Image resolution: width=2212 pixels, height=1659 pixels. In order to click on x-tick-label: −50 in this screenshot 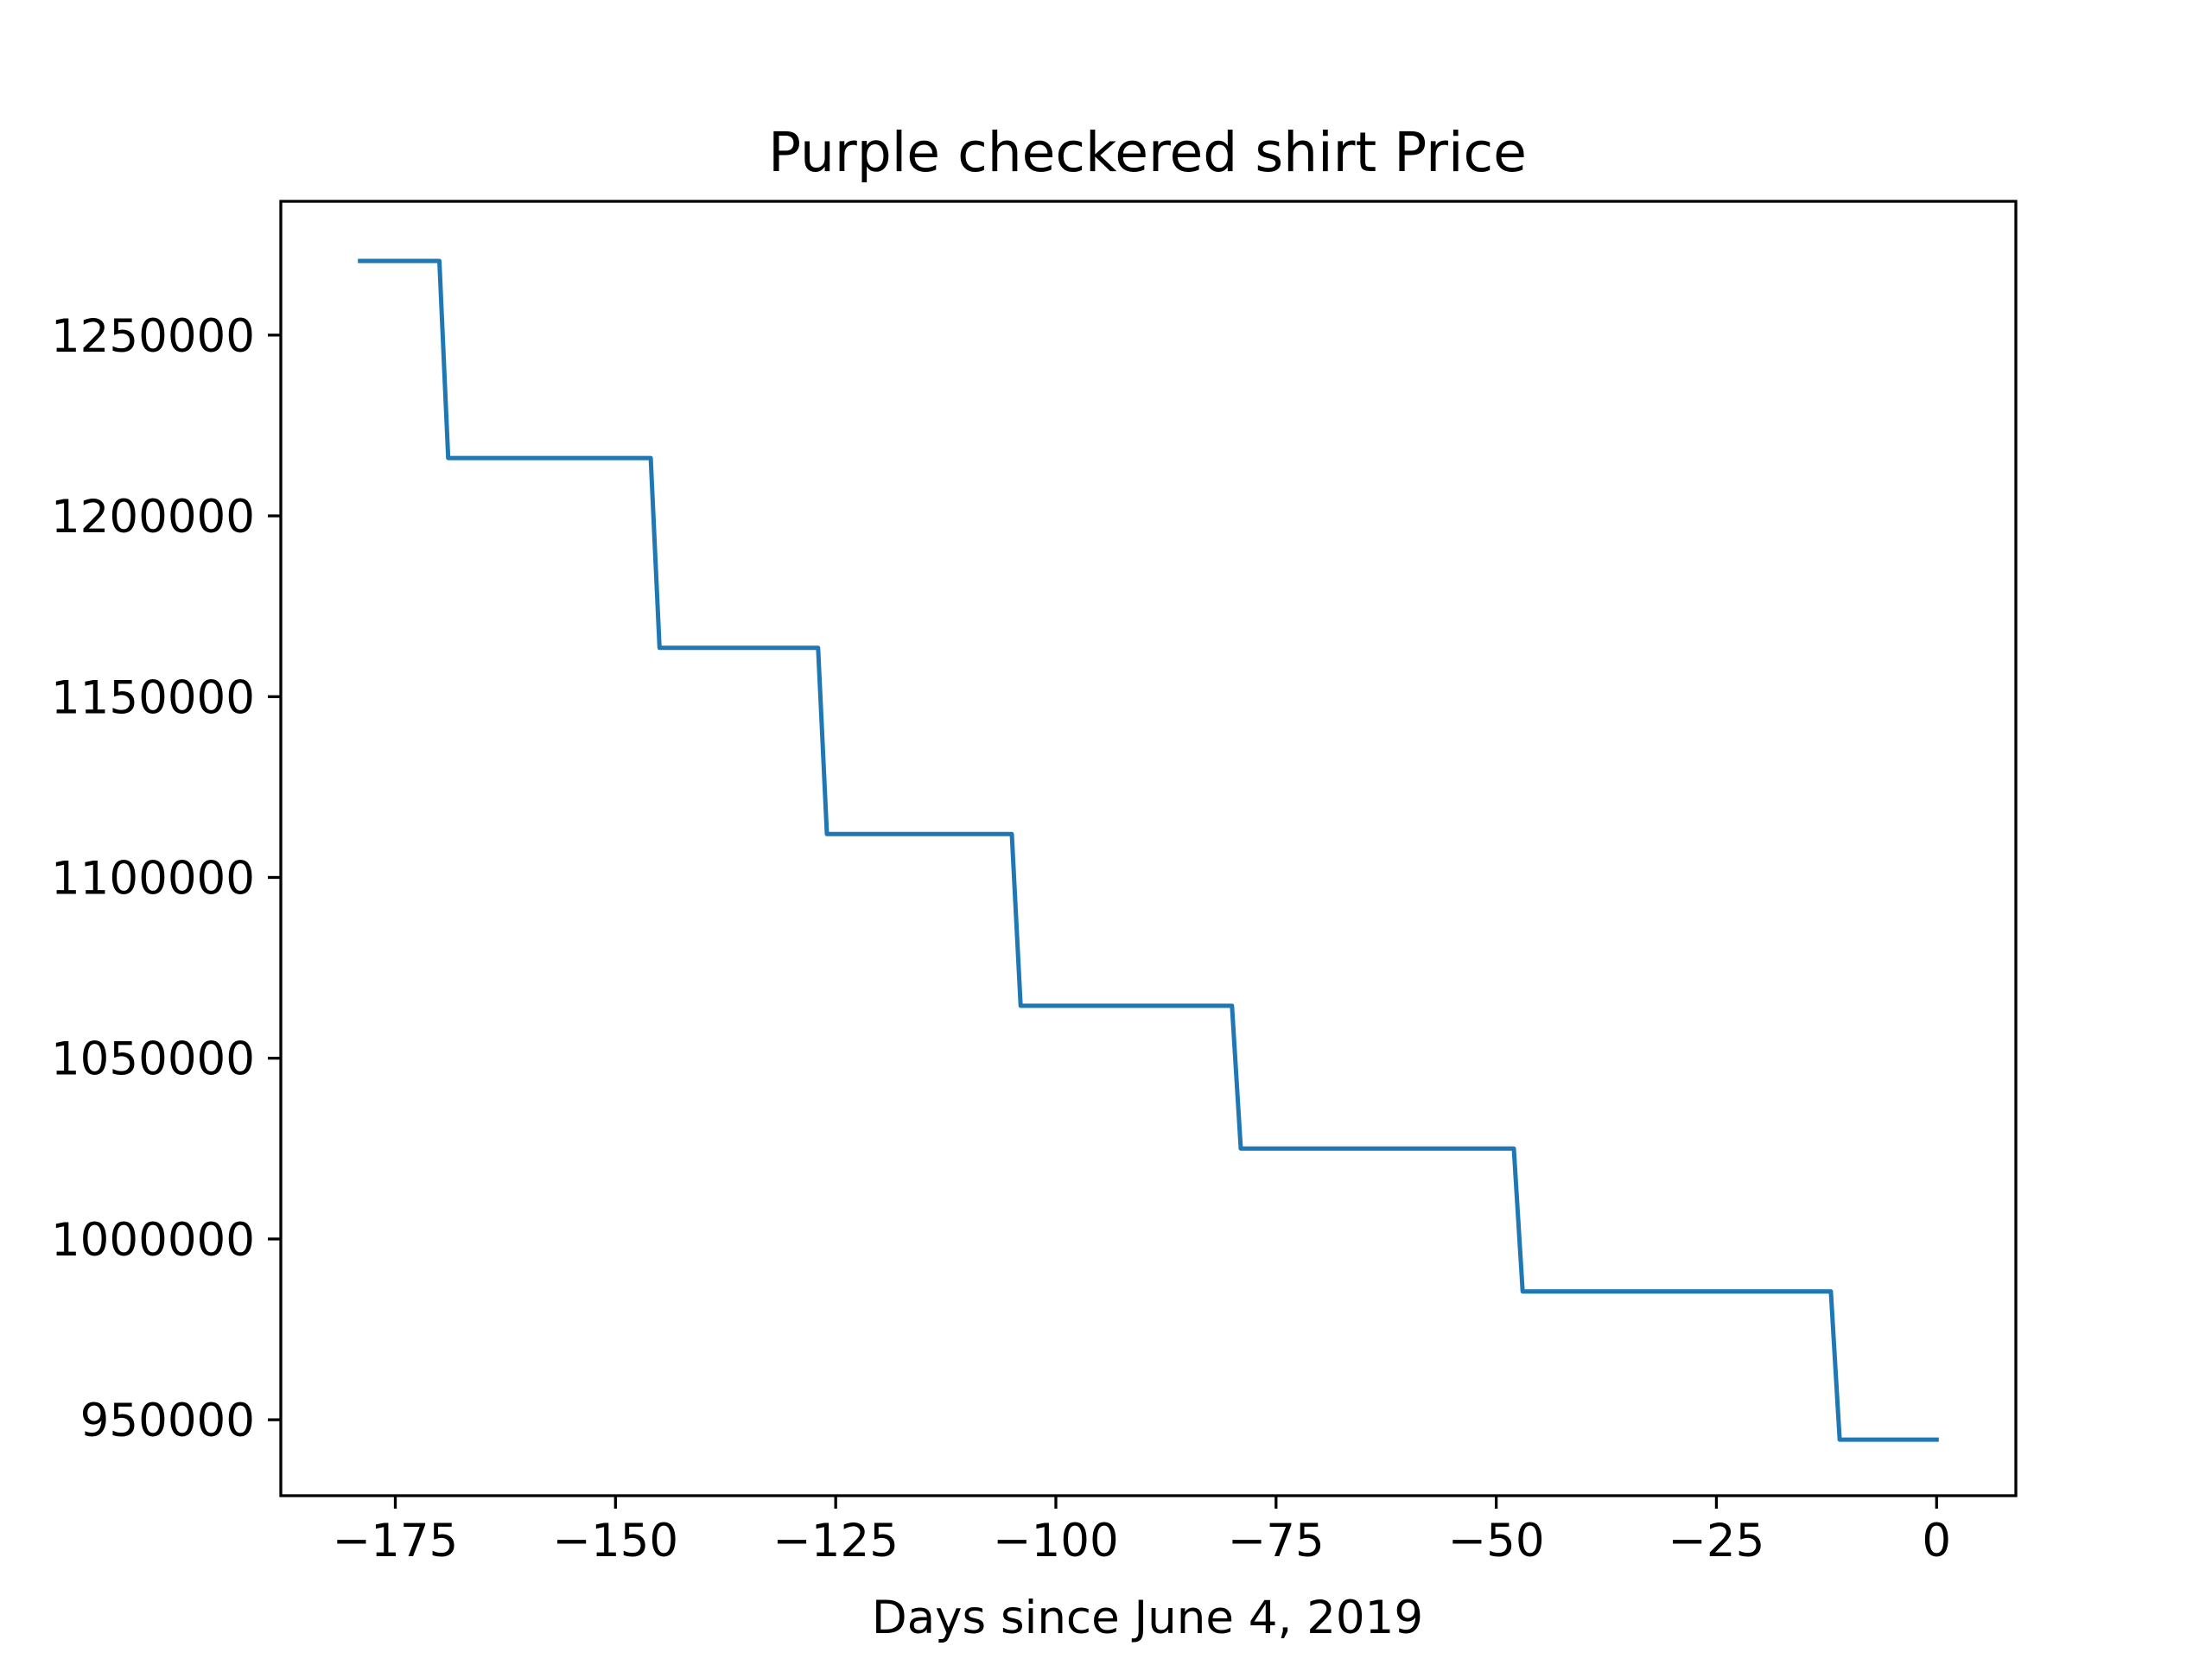, I will do `click(1496, 1541)`.